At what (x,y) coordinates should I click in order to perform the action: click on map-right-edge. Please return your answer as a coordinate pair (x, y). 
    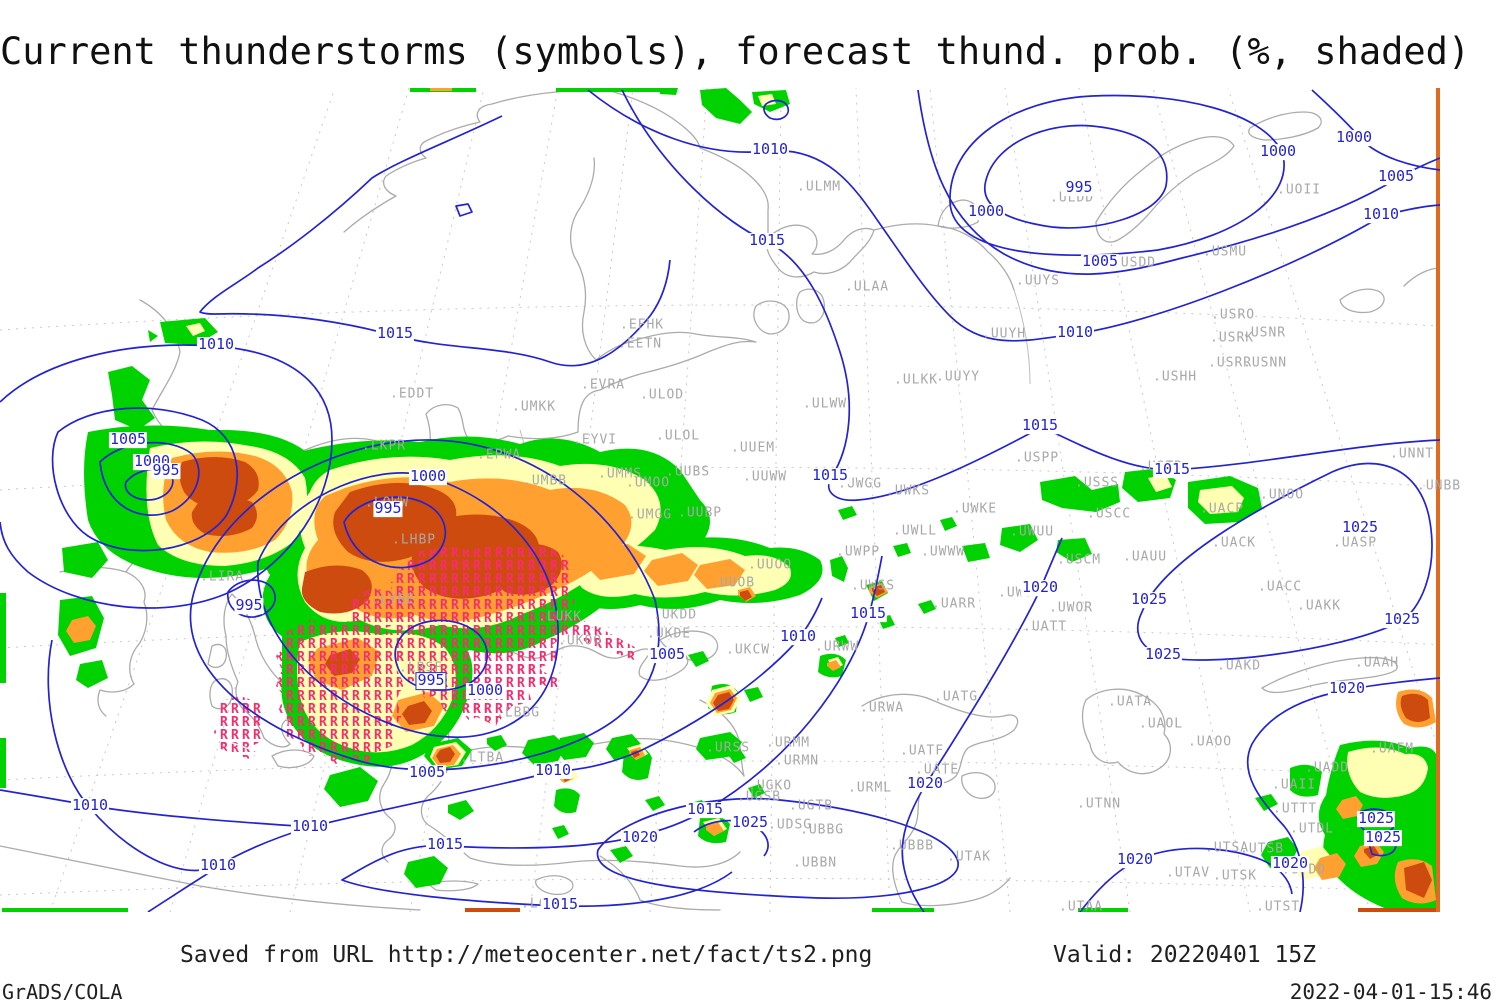
    Looking at the image, I should click on (1438, 500).